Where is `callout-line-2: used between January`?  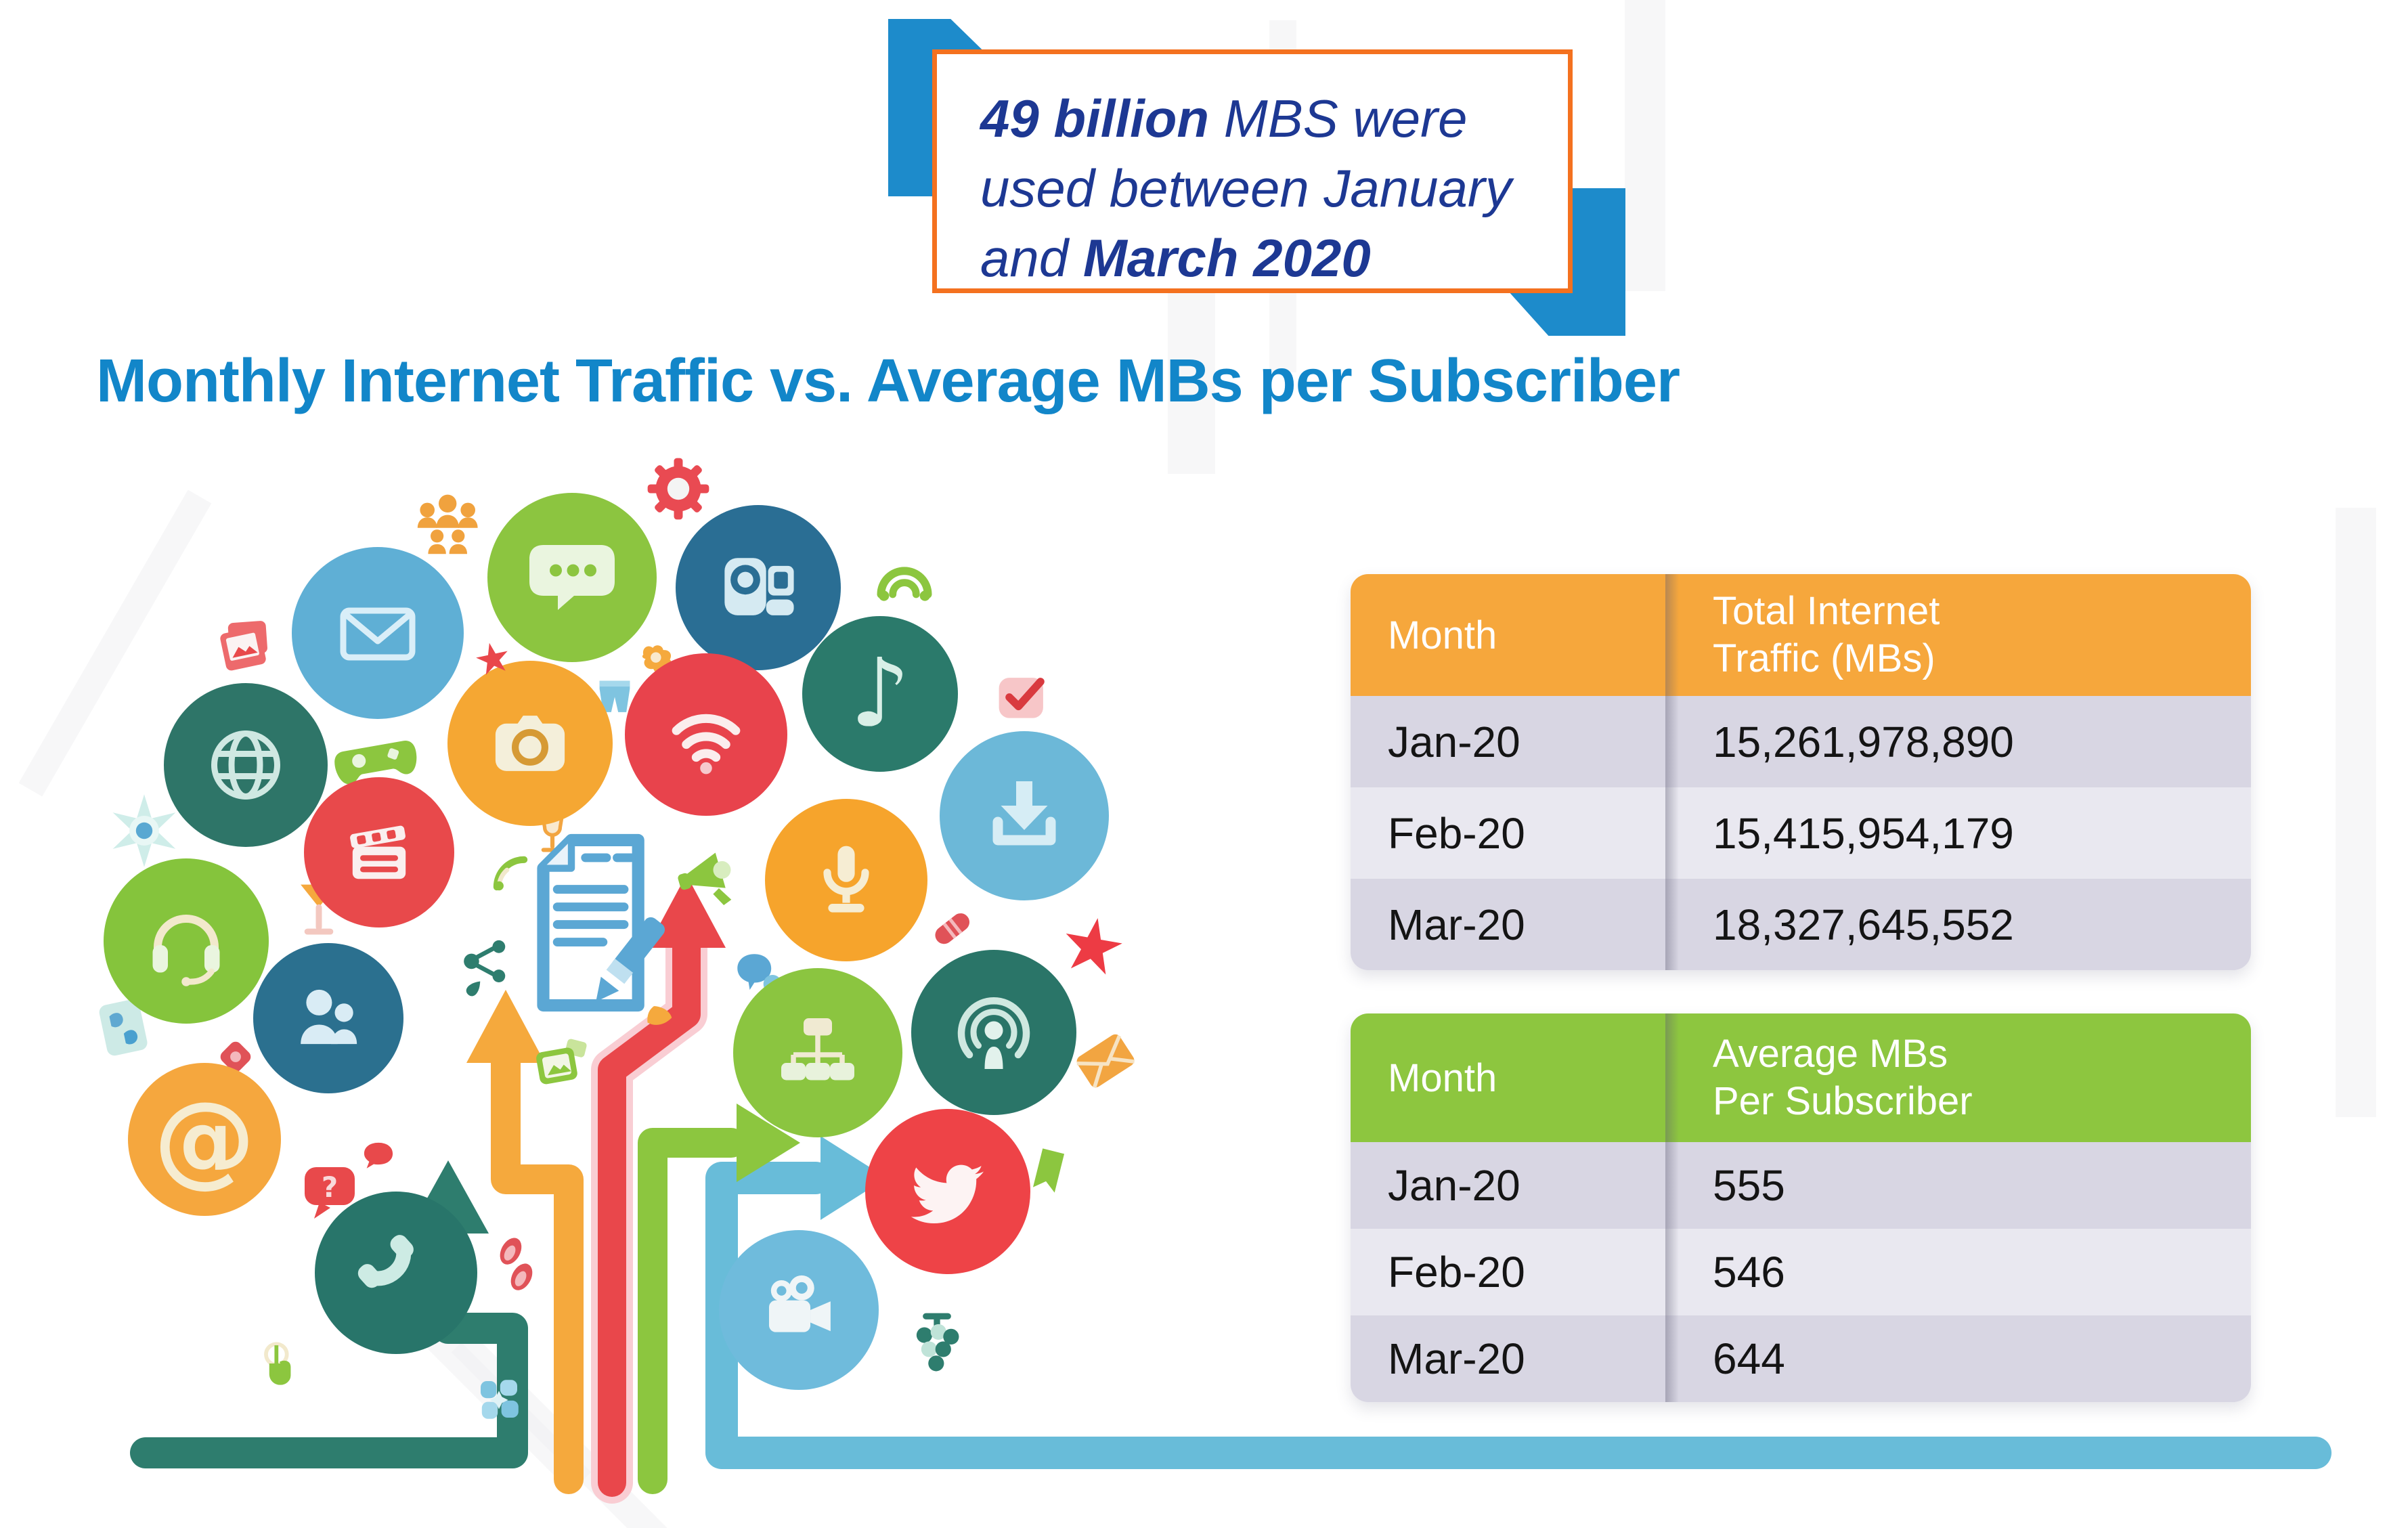
callout-line-2: used between January is located at coordinates (1274, 189).